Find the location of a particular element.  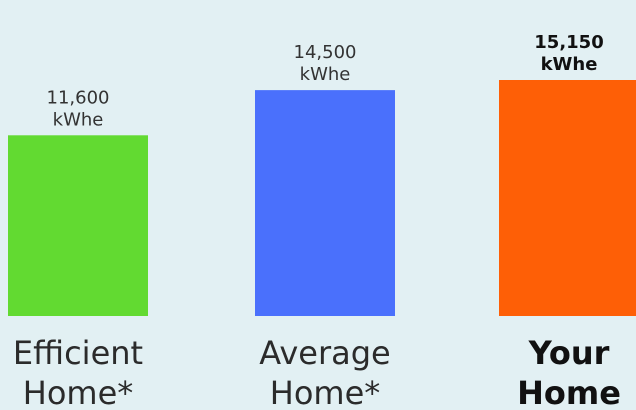

category-label-1-line2: Home* is located at coordinates (325, 392).